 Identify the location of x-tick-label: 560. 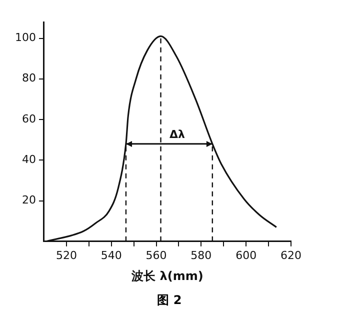
(156, 255).